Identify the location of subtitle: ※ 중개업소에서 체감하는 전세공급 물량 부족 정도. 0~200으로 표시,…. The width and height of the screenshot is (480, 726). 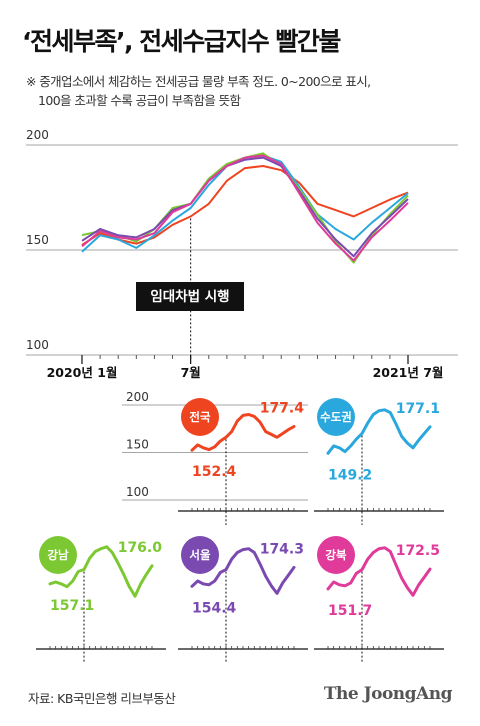
(246, 91).